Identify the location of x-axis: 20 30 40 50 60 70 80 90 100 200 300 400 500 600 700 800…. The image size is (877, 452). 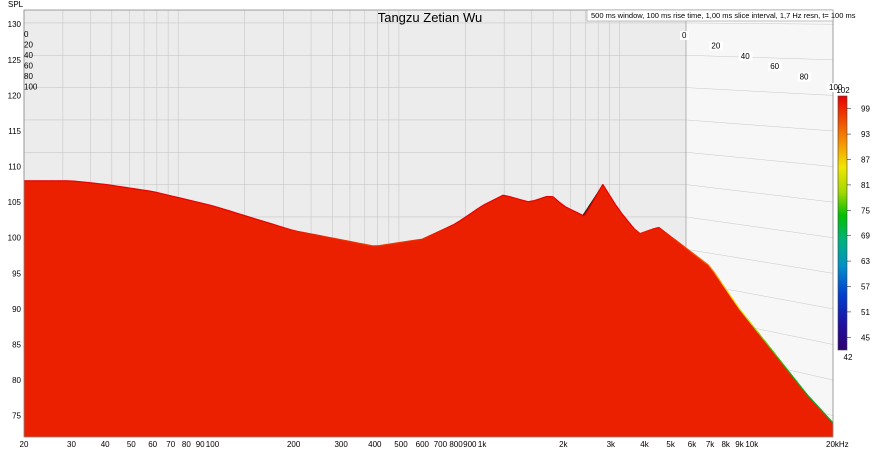
(390, 444).